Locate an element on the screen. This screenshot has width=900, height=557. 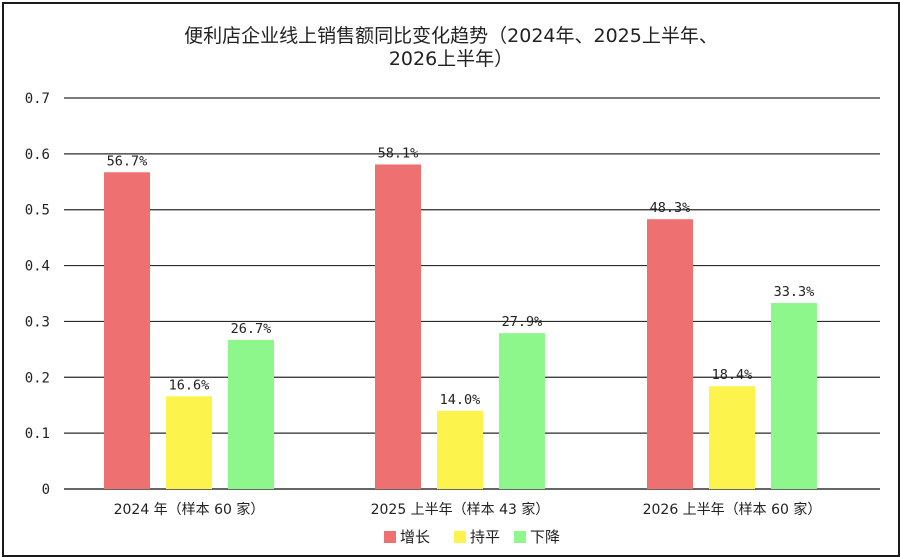
legend-swatch-下降 is located at coordinates (520, 537).